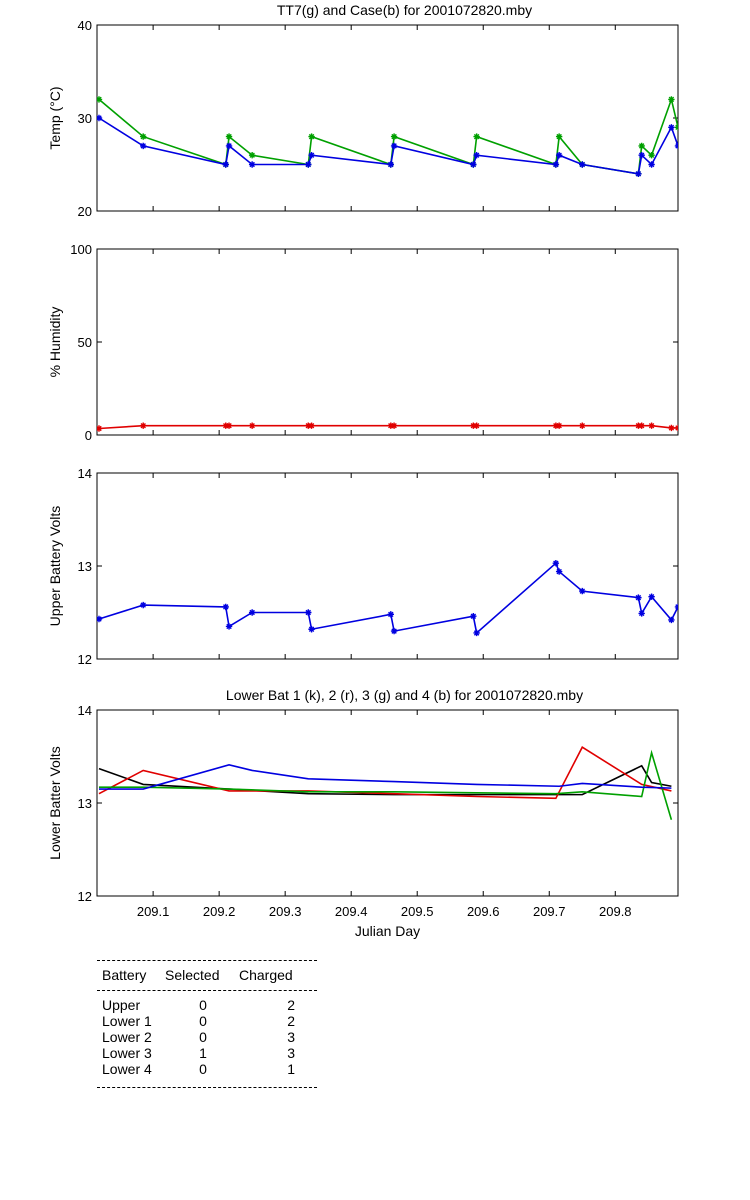  What do you see at coordinates (615, 911) in the screenshot?
I see `x-tick-label: 209.8` at bounding box center [615, 911].